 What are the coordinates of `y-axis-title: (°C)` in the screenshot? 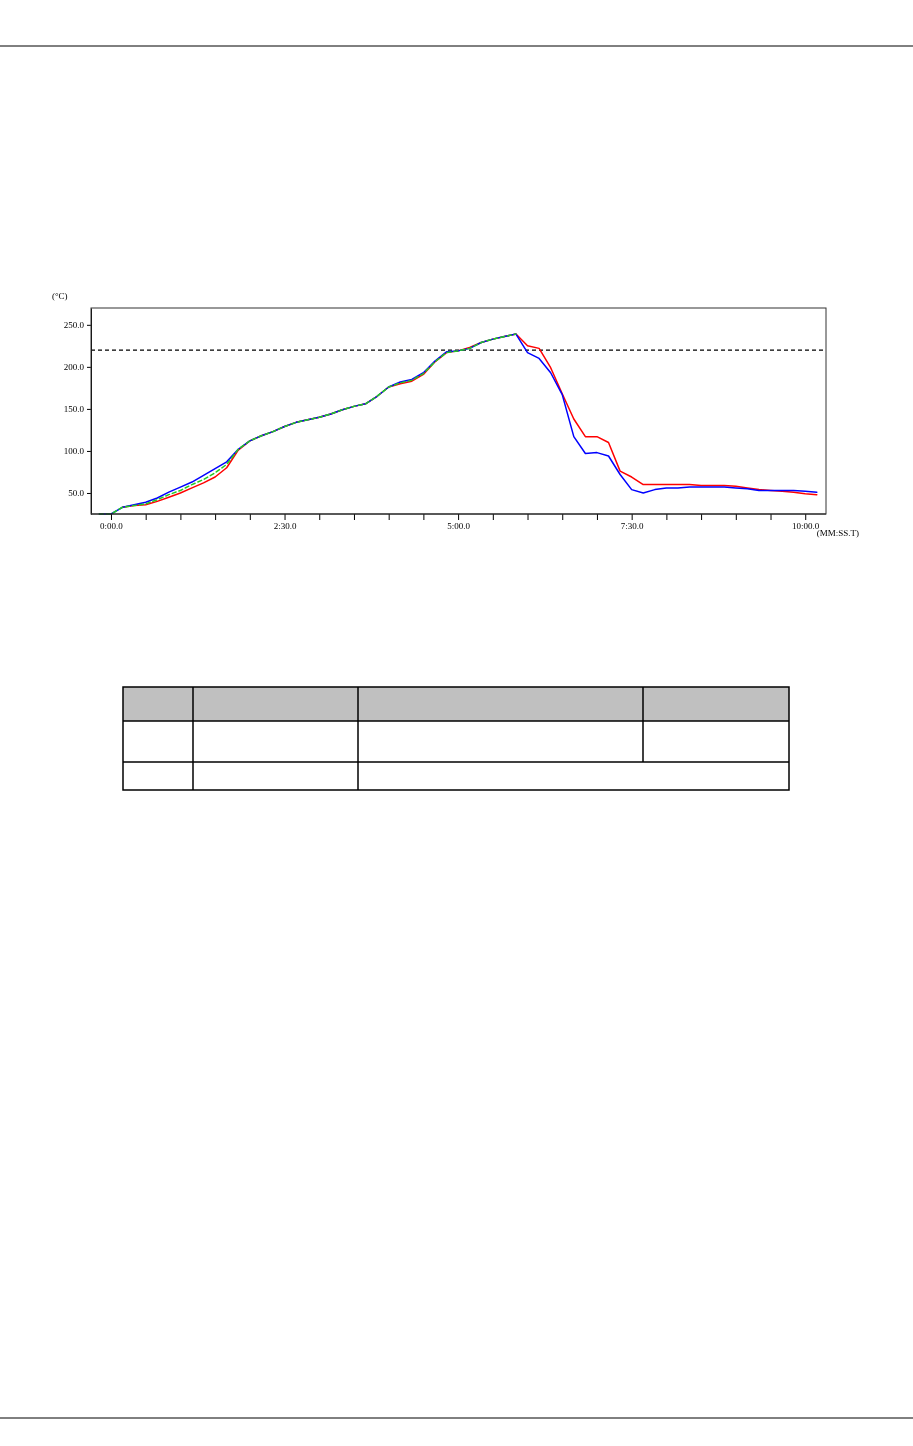 It's located at (60, 296).